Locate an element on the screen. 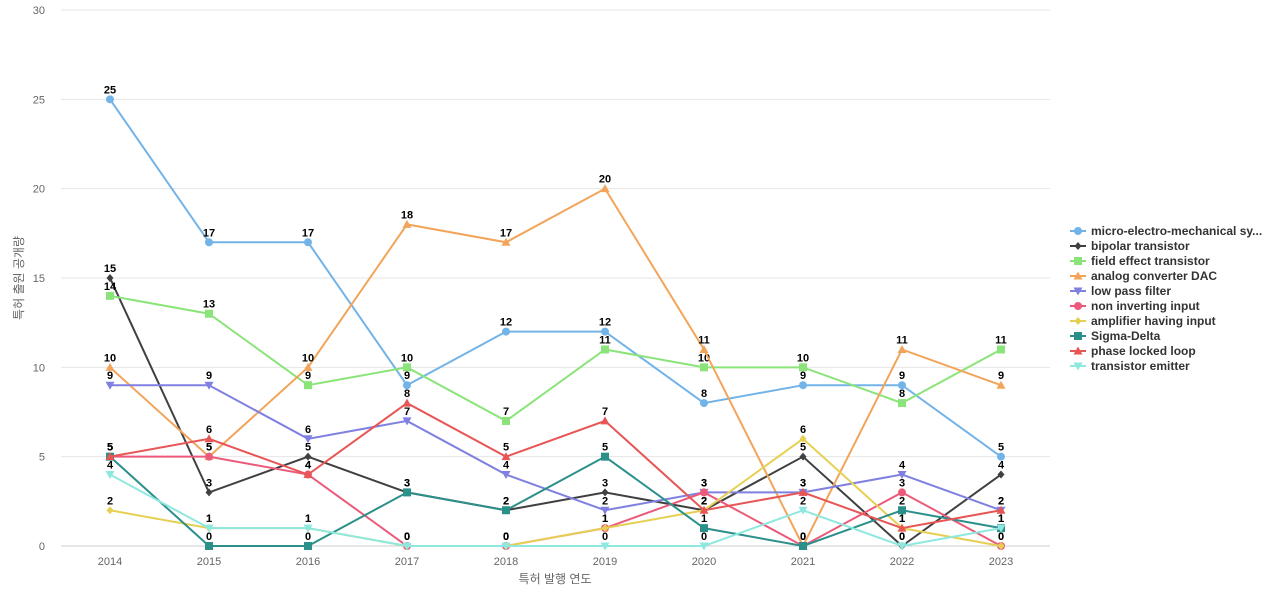 Image resolution: width=1280 pixels, height=600 pixels. legend-item: Sigma-Delta is located at coordinates (1166, 335).